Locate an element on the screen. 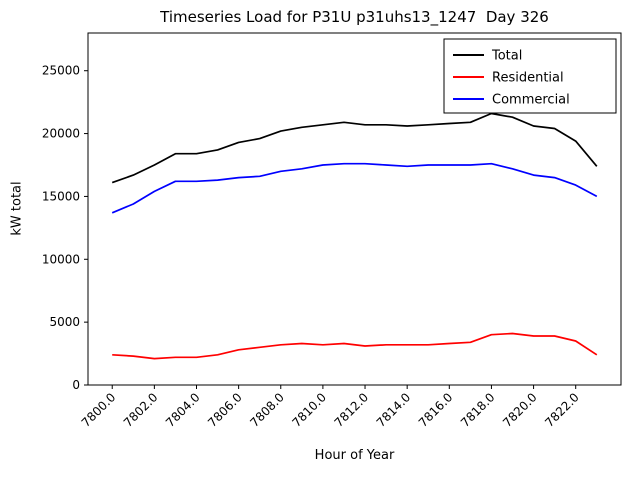 The width and height of the screenshot is (640, 480). y-tick-label: 0 is located at coordinates (76, 385).